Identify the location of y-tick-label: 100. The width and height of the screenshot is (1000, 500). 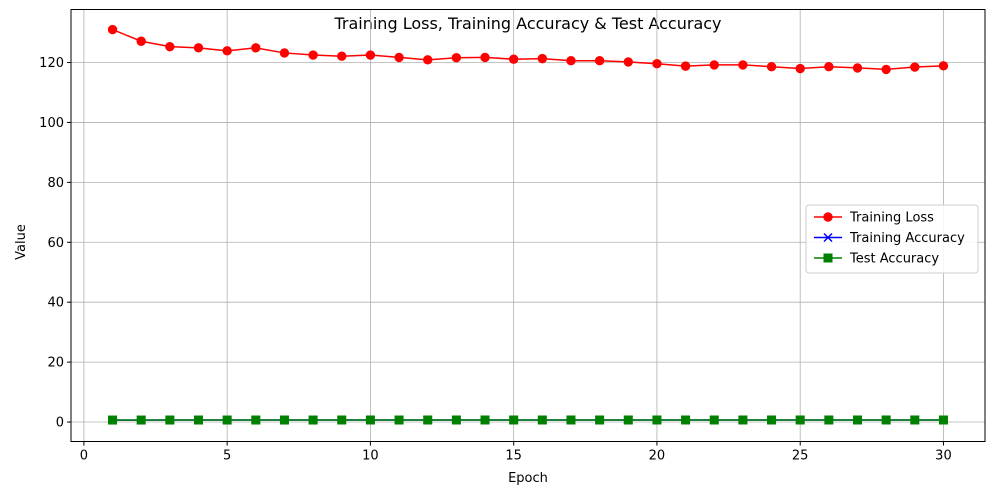
(51, 123).